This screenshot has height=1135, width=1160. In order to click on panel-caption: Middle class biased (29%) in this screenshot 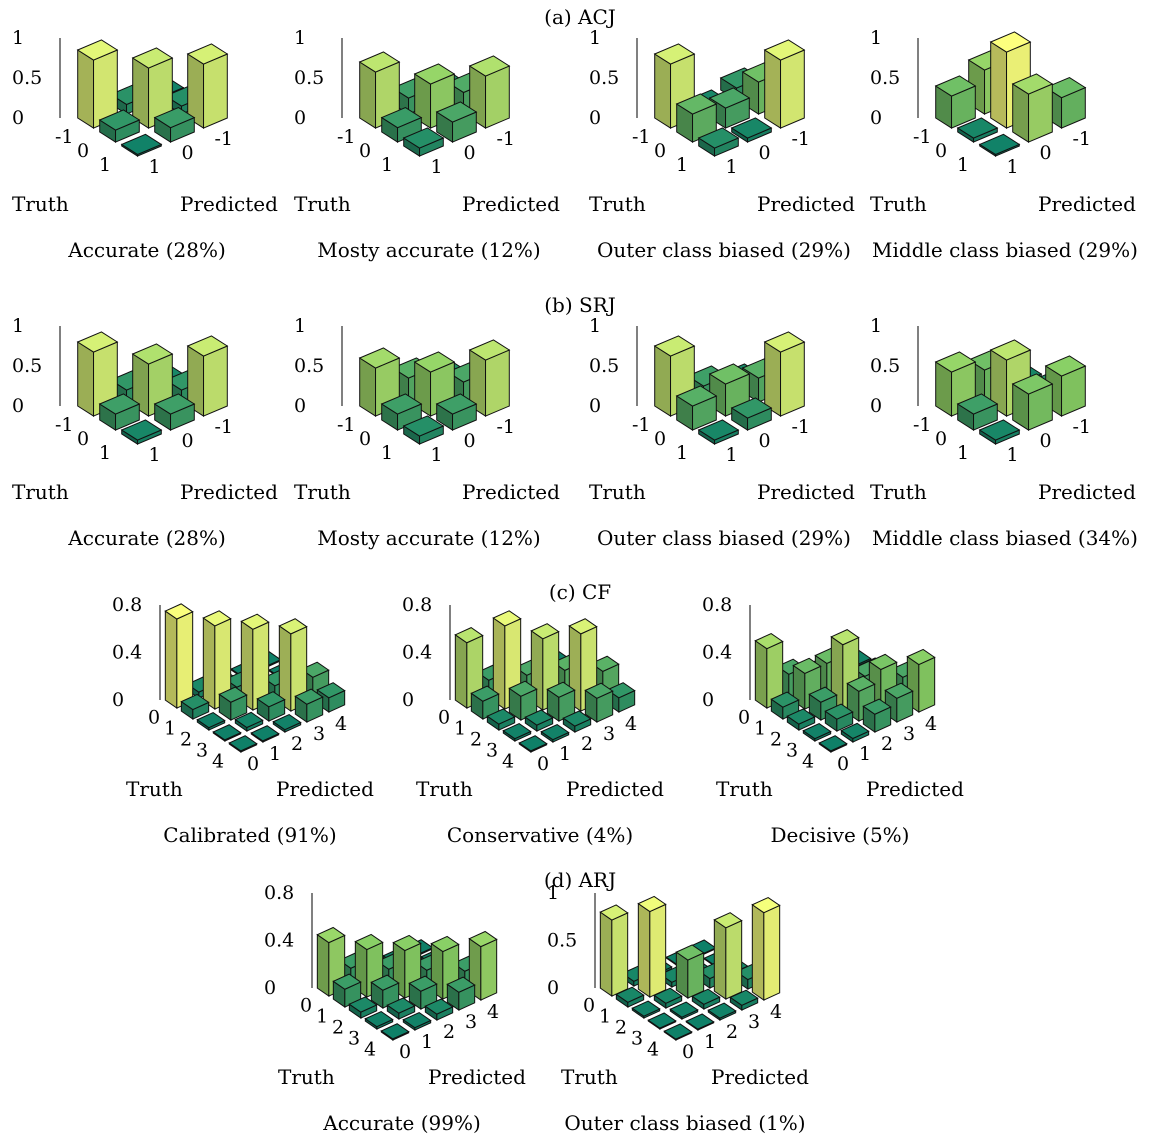, I will do `click(1005, 250)`.